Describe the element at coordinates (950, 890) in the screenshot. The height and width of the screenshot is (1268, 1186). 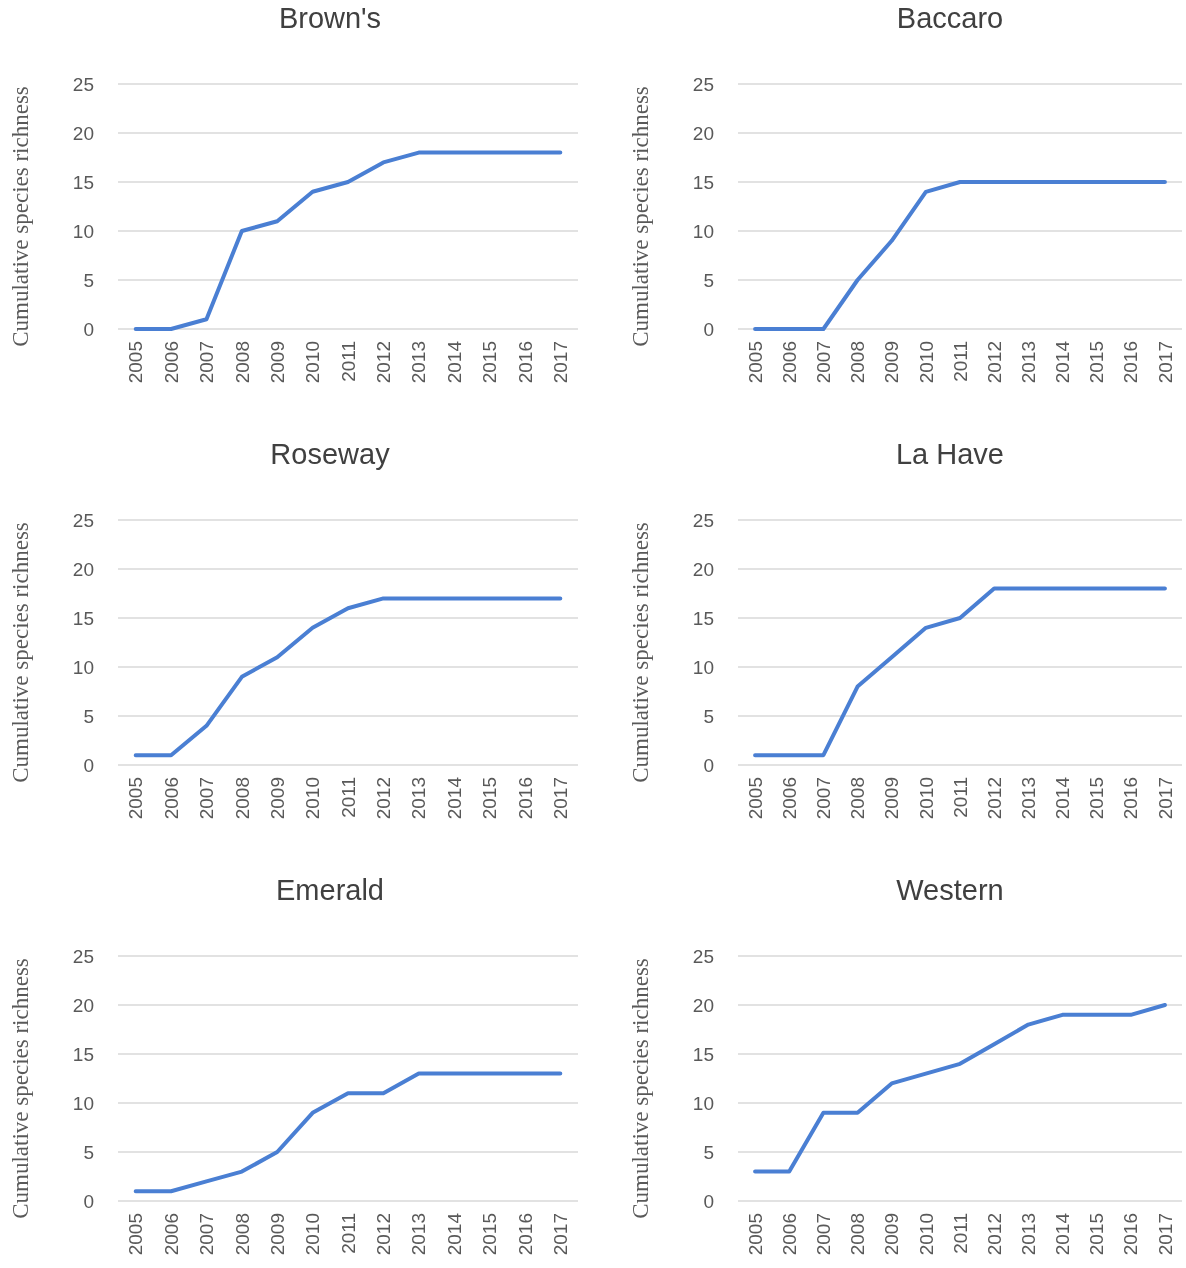
I see `chart-title: Western` at that location.